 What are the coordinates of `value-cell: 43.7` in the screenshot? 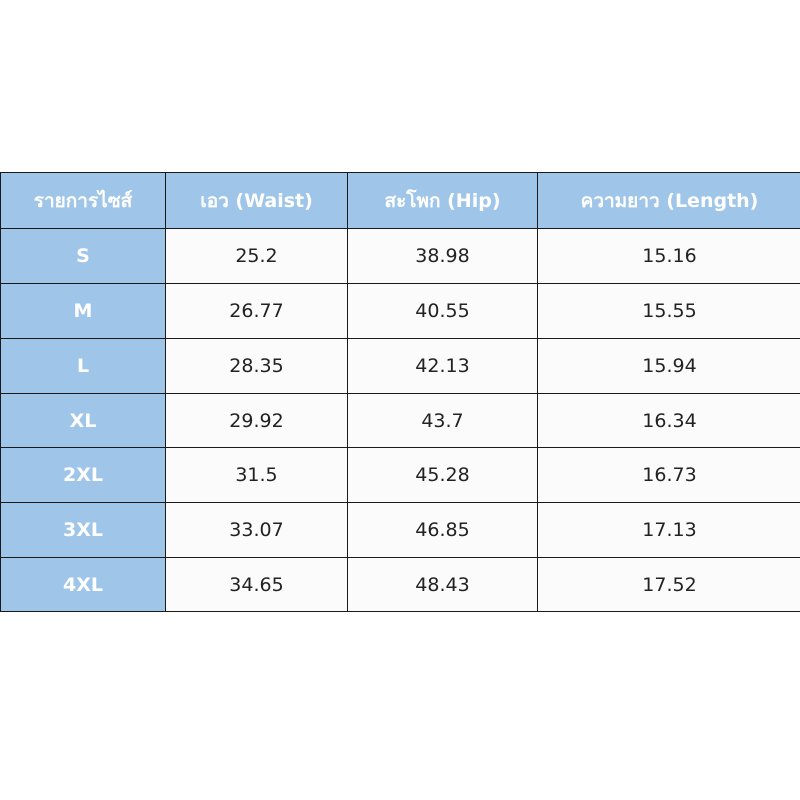 It's located at (442, 420).